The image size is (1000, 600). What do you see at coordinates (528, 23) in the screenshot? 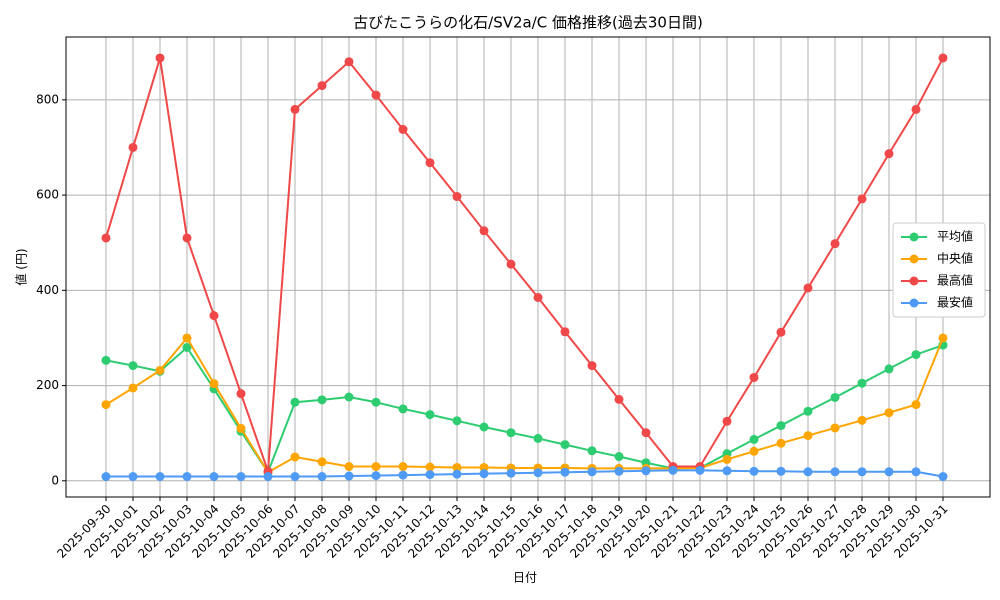
I see `chart-title: 古びたこうらの化石/SV2a/C 価格推移(過去30日間)` at bounding box center [528, 23].